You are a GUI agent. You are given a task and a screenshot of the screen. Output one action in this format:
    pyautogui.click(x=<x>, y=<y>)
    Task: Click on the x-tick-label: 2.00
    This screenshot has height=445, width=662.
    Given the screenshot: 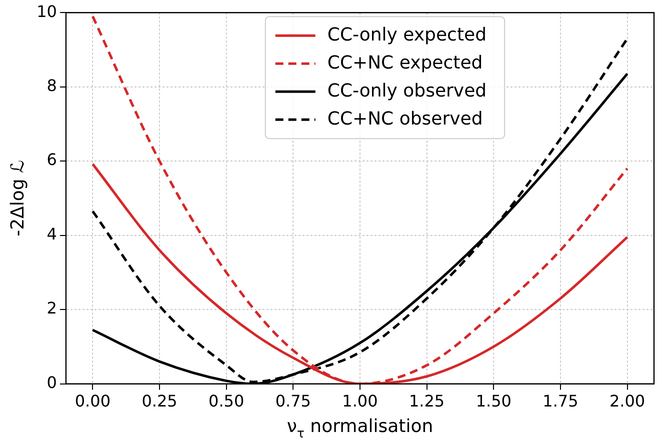 What is the action you would take?
    pyautogui.click(x=627, y=401)
    